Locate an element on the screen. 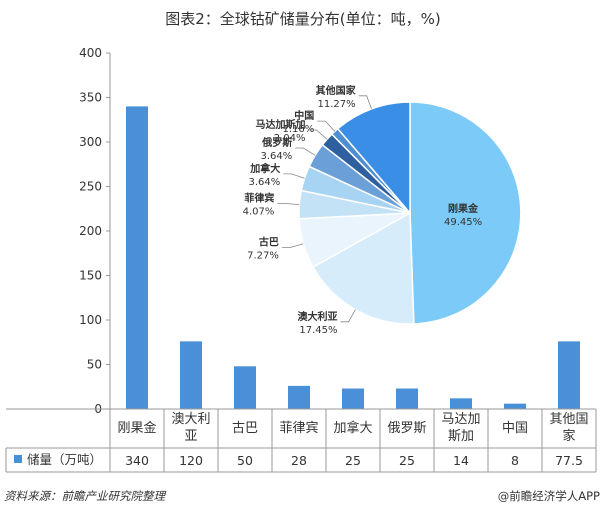  y-tick-label: 300 is located at coordinates (90, 142).